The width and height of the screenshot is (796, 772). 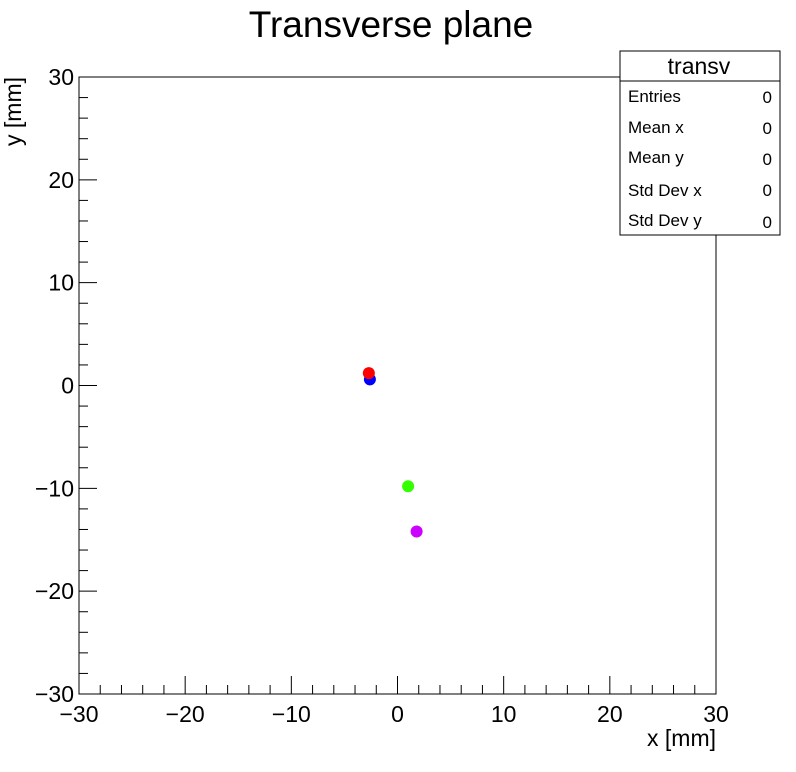 What do you see at coordinates (665, 190) in the screenshot?
I see `stats-row-label: Std Dev x` at bounding box center [665, 190].